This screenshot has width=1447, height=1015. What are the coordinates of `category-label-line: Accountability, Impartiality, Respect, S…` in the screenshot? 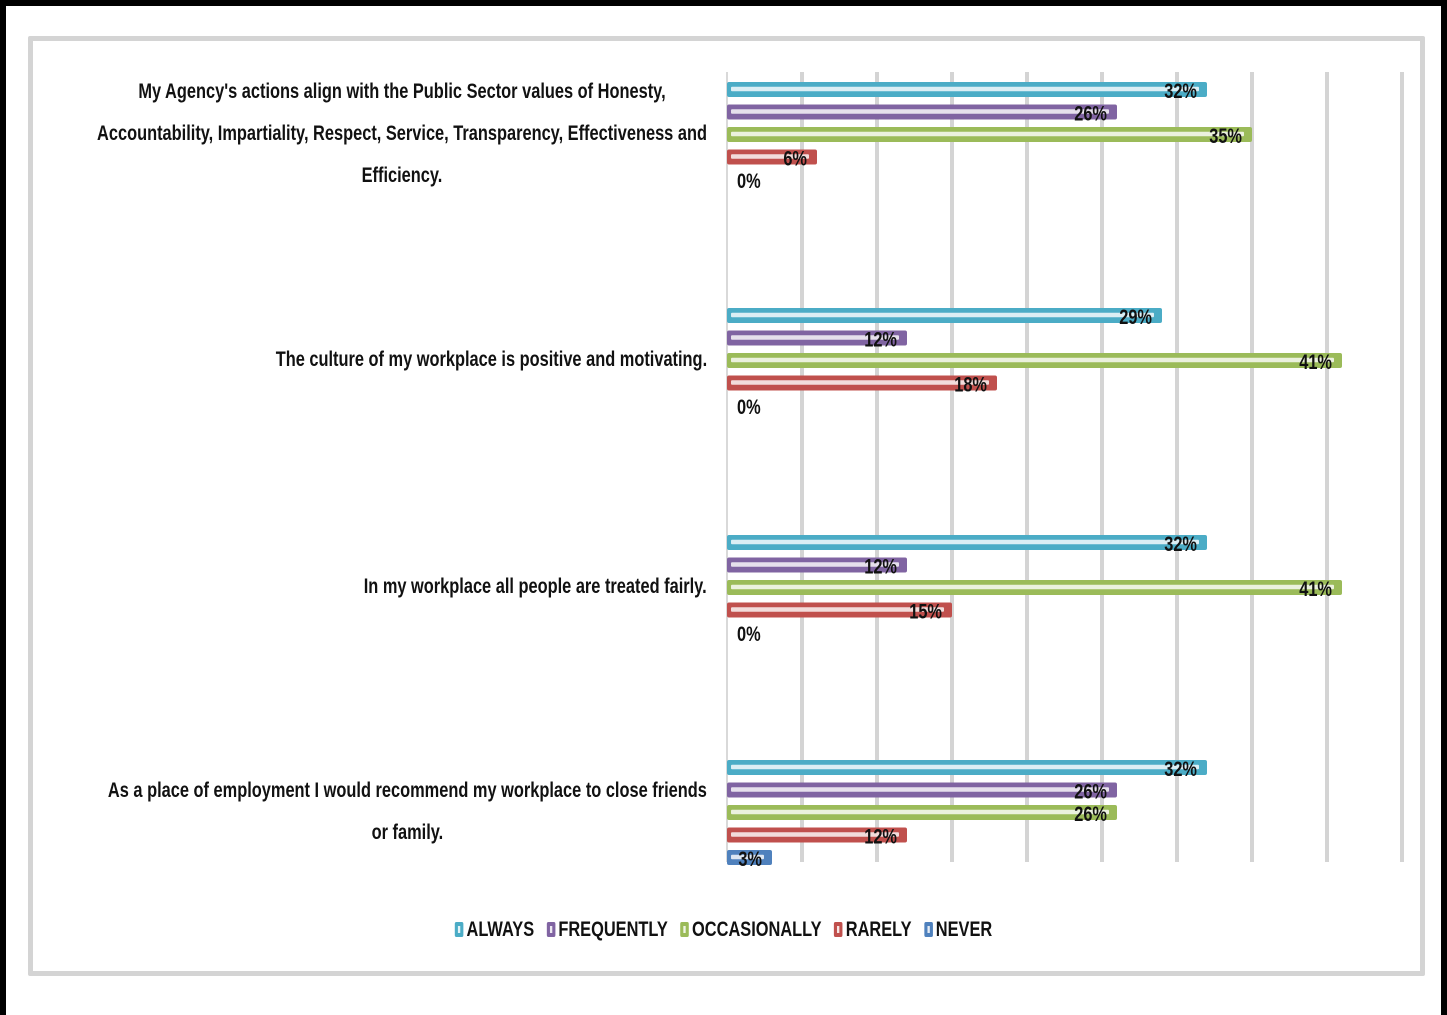 It's located at (402, 134).